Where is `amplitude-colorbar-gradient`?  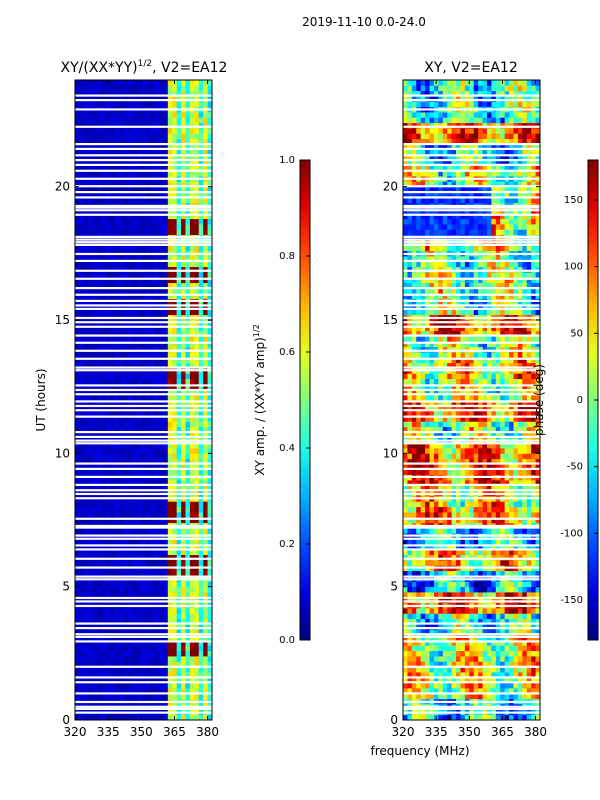
amplitude-colorbar-gradient is located at coordinates (305, 400).